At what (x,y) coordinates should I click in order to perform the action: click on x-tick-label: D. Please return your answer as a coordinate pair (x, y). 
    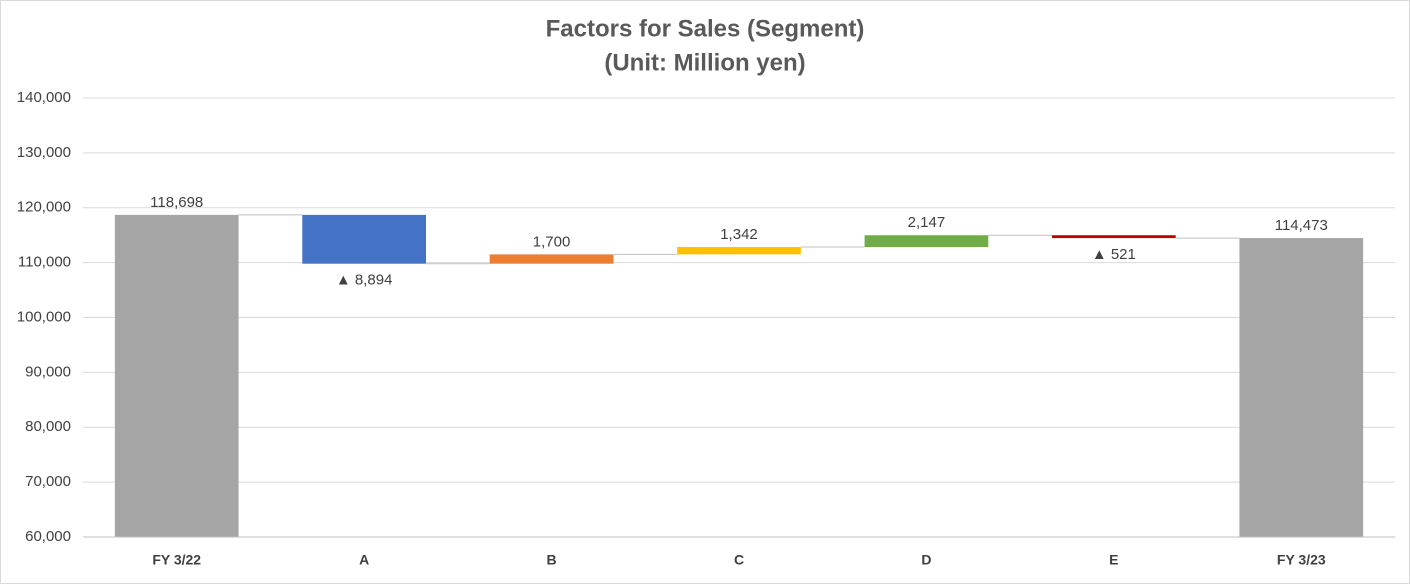
    Looking at the image, I should click on (926, 560).